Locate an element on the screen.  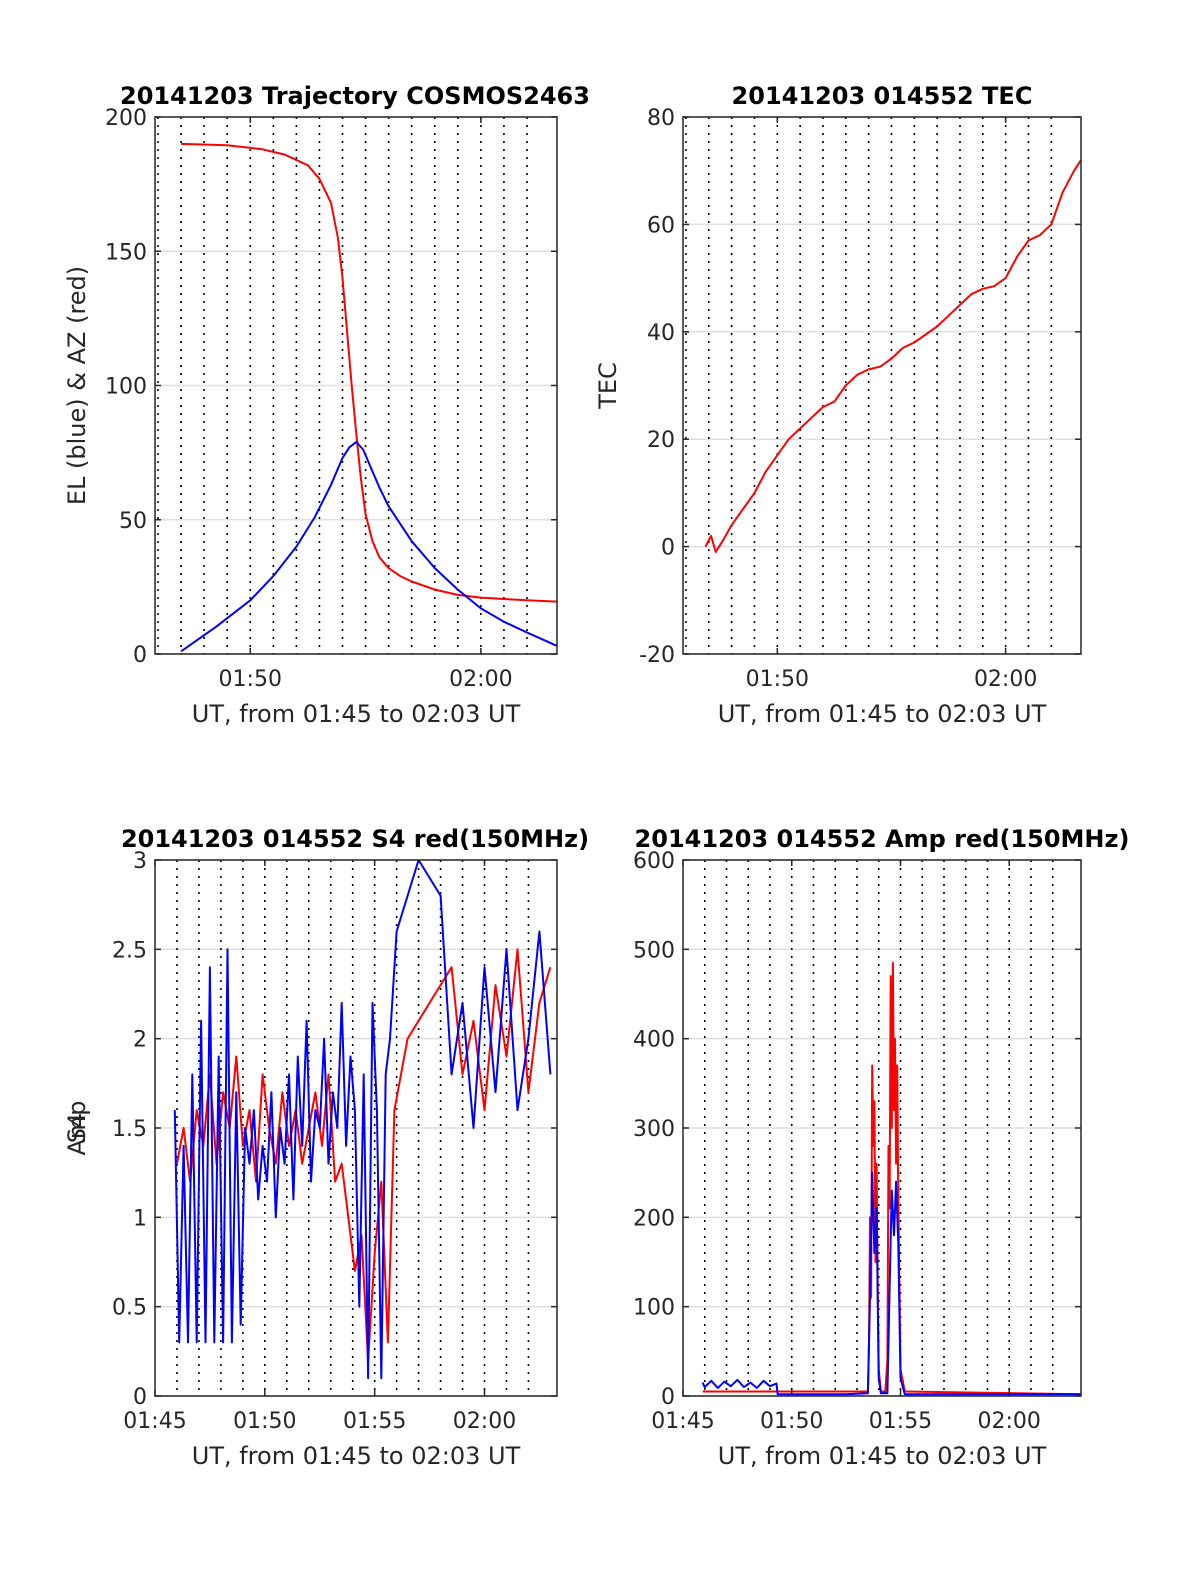
chart-title: 20141203 Trajectory COSMOS2463 is located at coordinates (355, 96).